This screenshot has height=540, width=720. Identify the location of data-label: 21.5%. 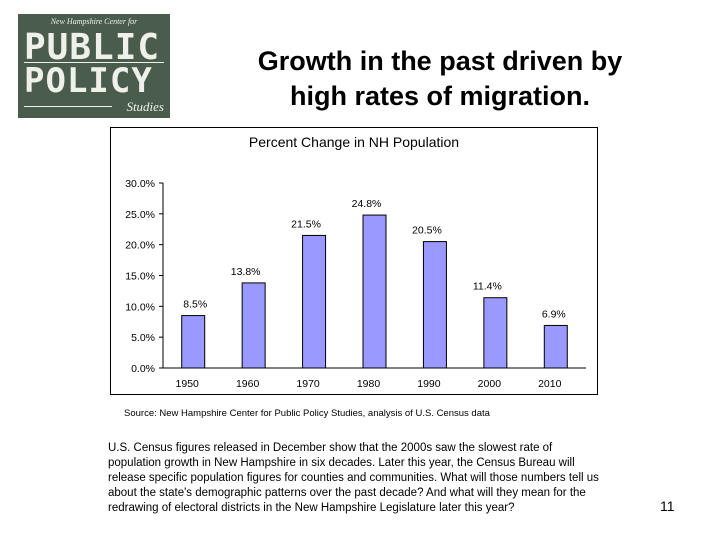
(306, 224).